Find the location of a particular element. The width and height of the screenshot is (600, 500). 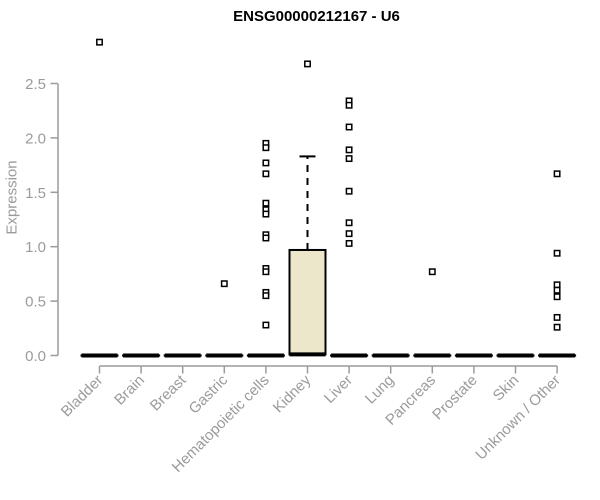

x-tick-label: Lung is located at coordinates (380, 390).